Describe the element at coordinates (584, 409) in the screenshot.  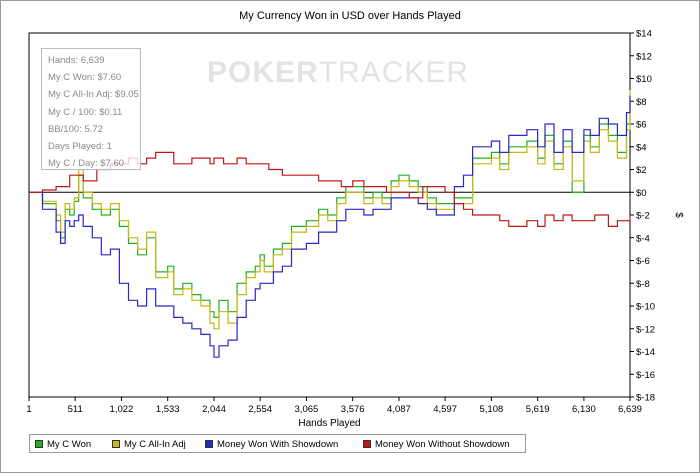
I see `x-tick-label: 6,130` at that location.